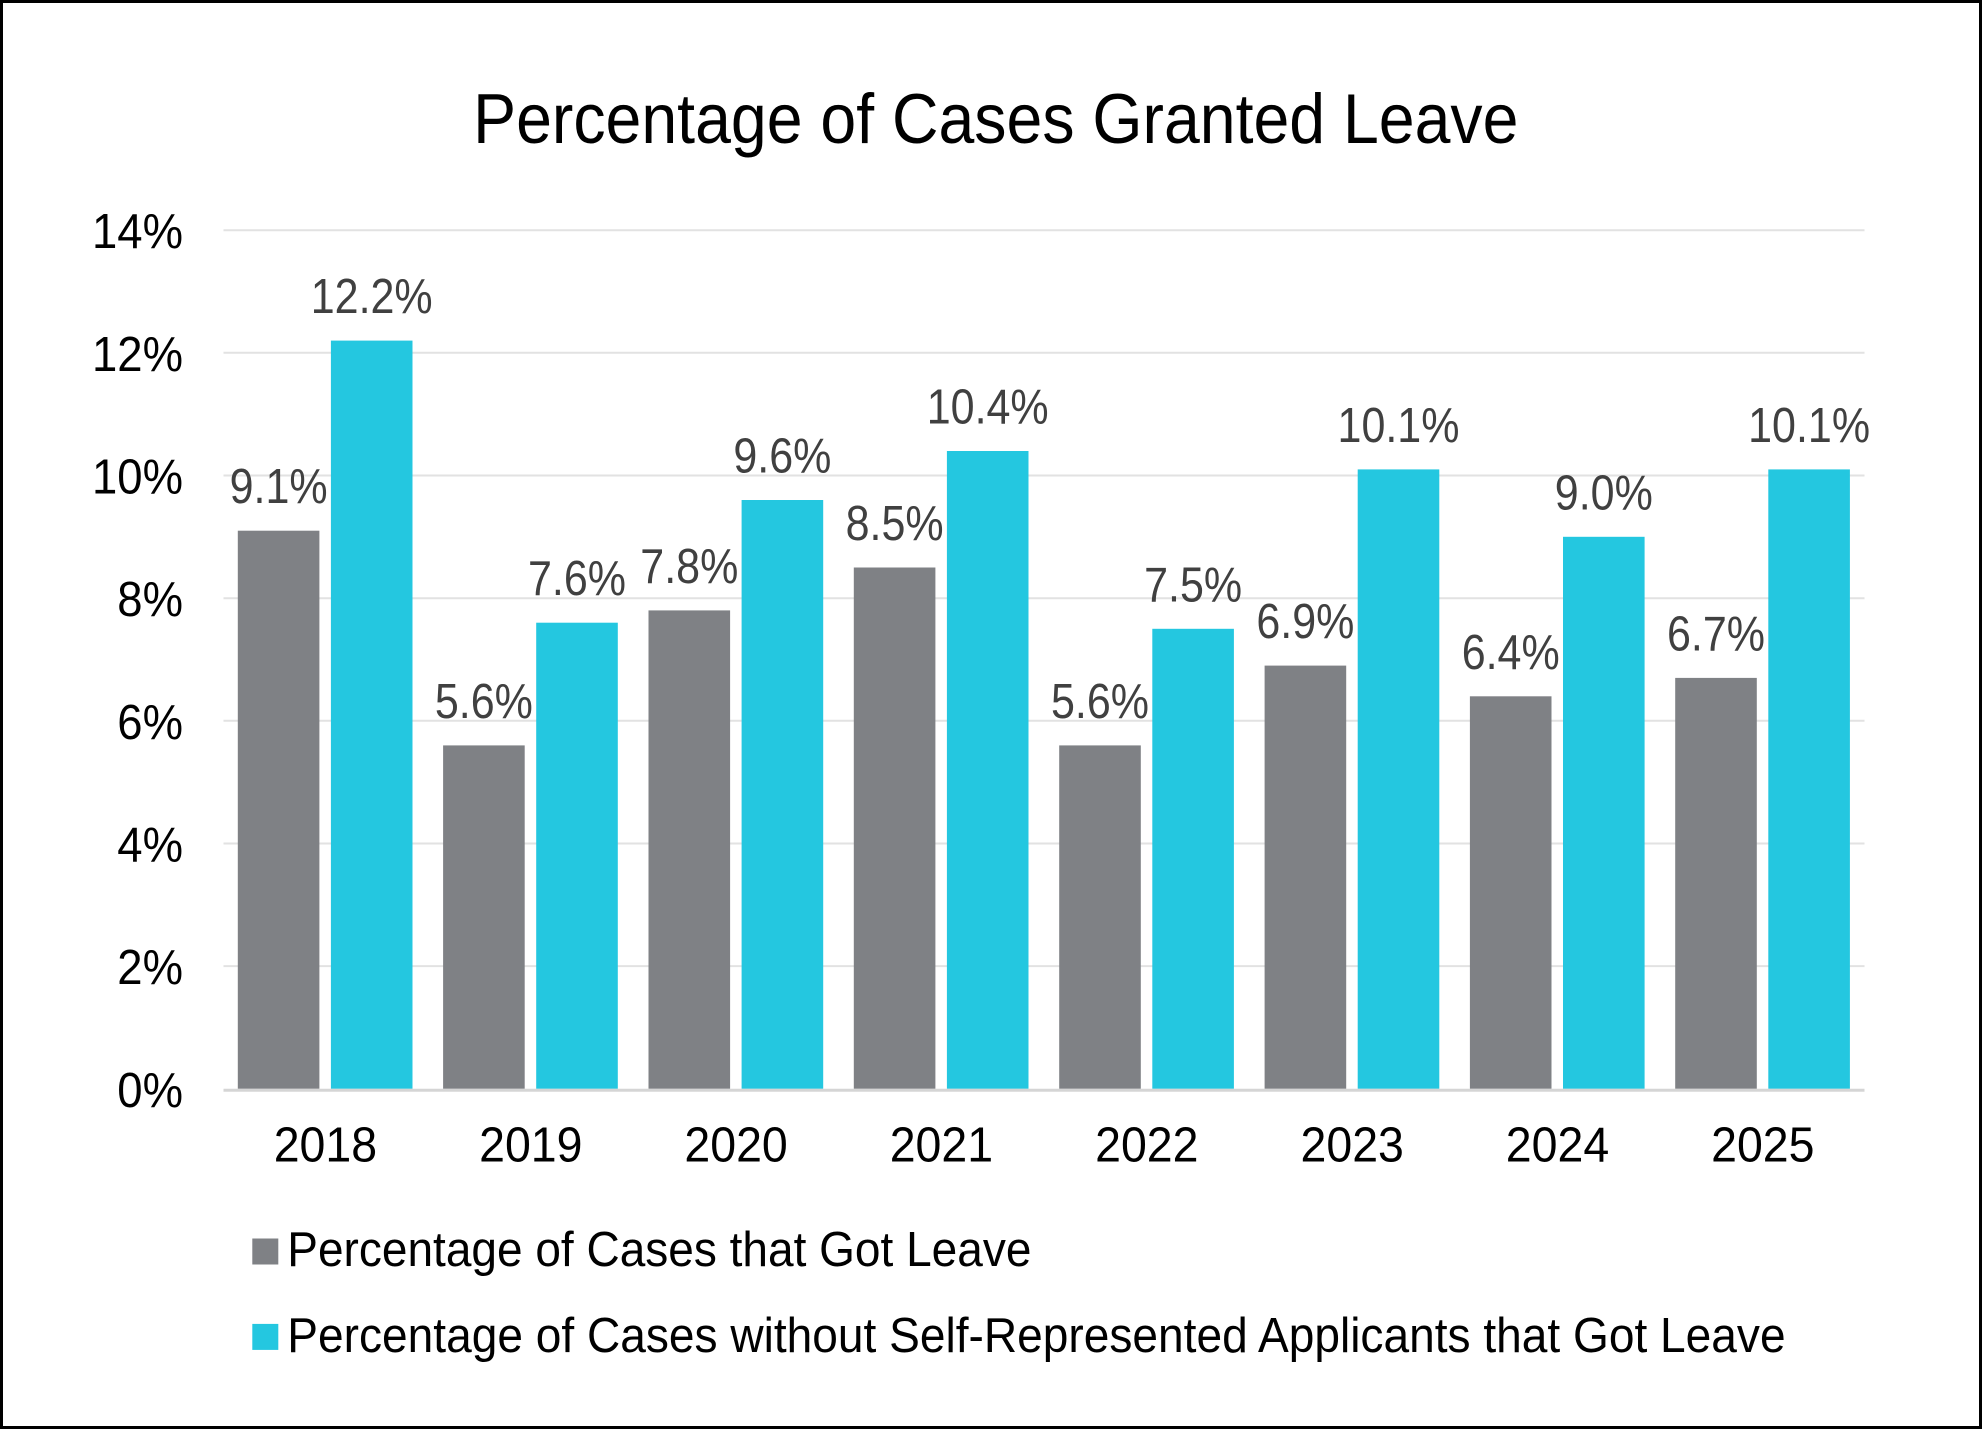  What do you see at coordinates (1762, 1145) in the screenshot?
I see `svg-text: 2025` at bounding box center [1762, 1145].